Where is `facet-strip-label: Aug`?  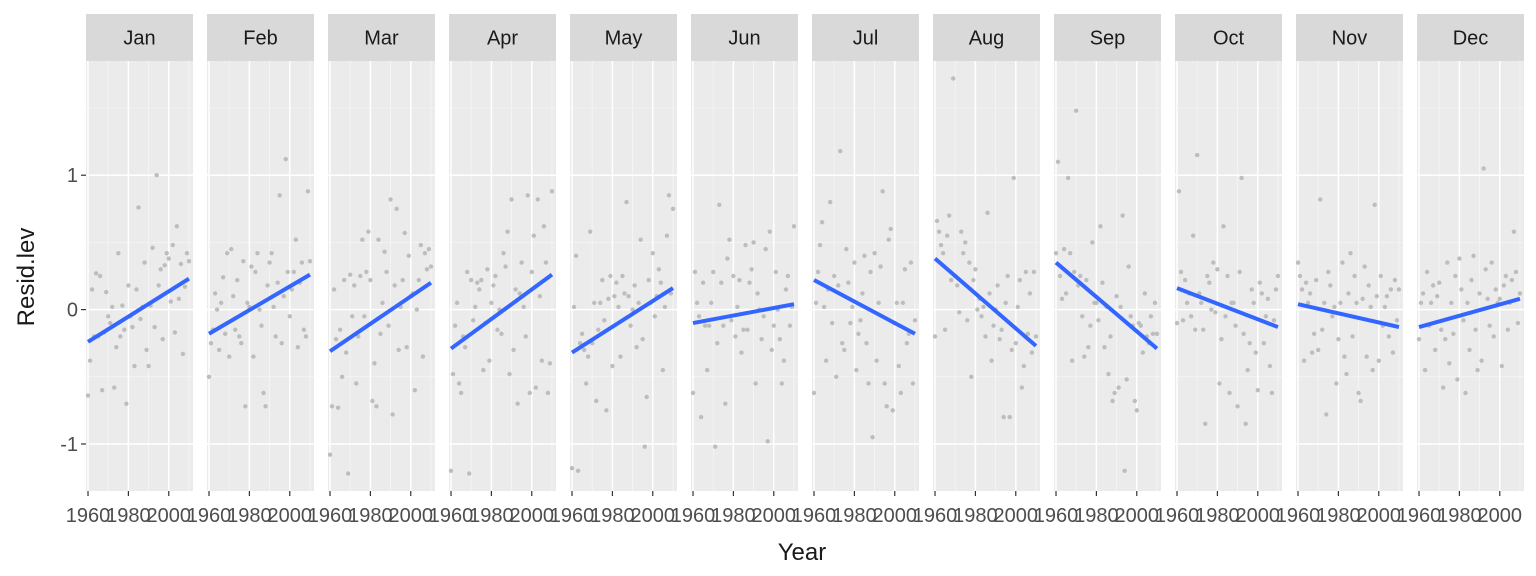
facet-strip-label: Aug is located at coordinates (987, 39).